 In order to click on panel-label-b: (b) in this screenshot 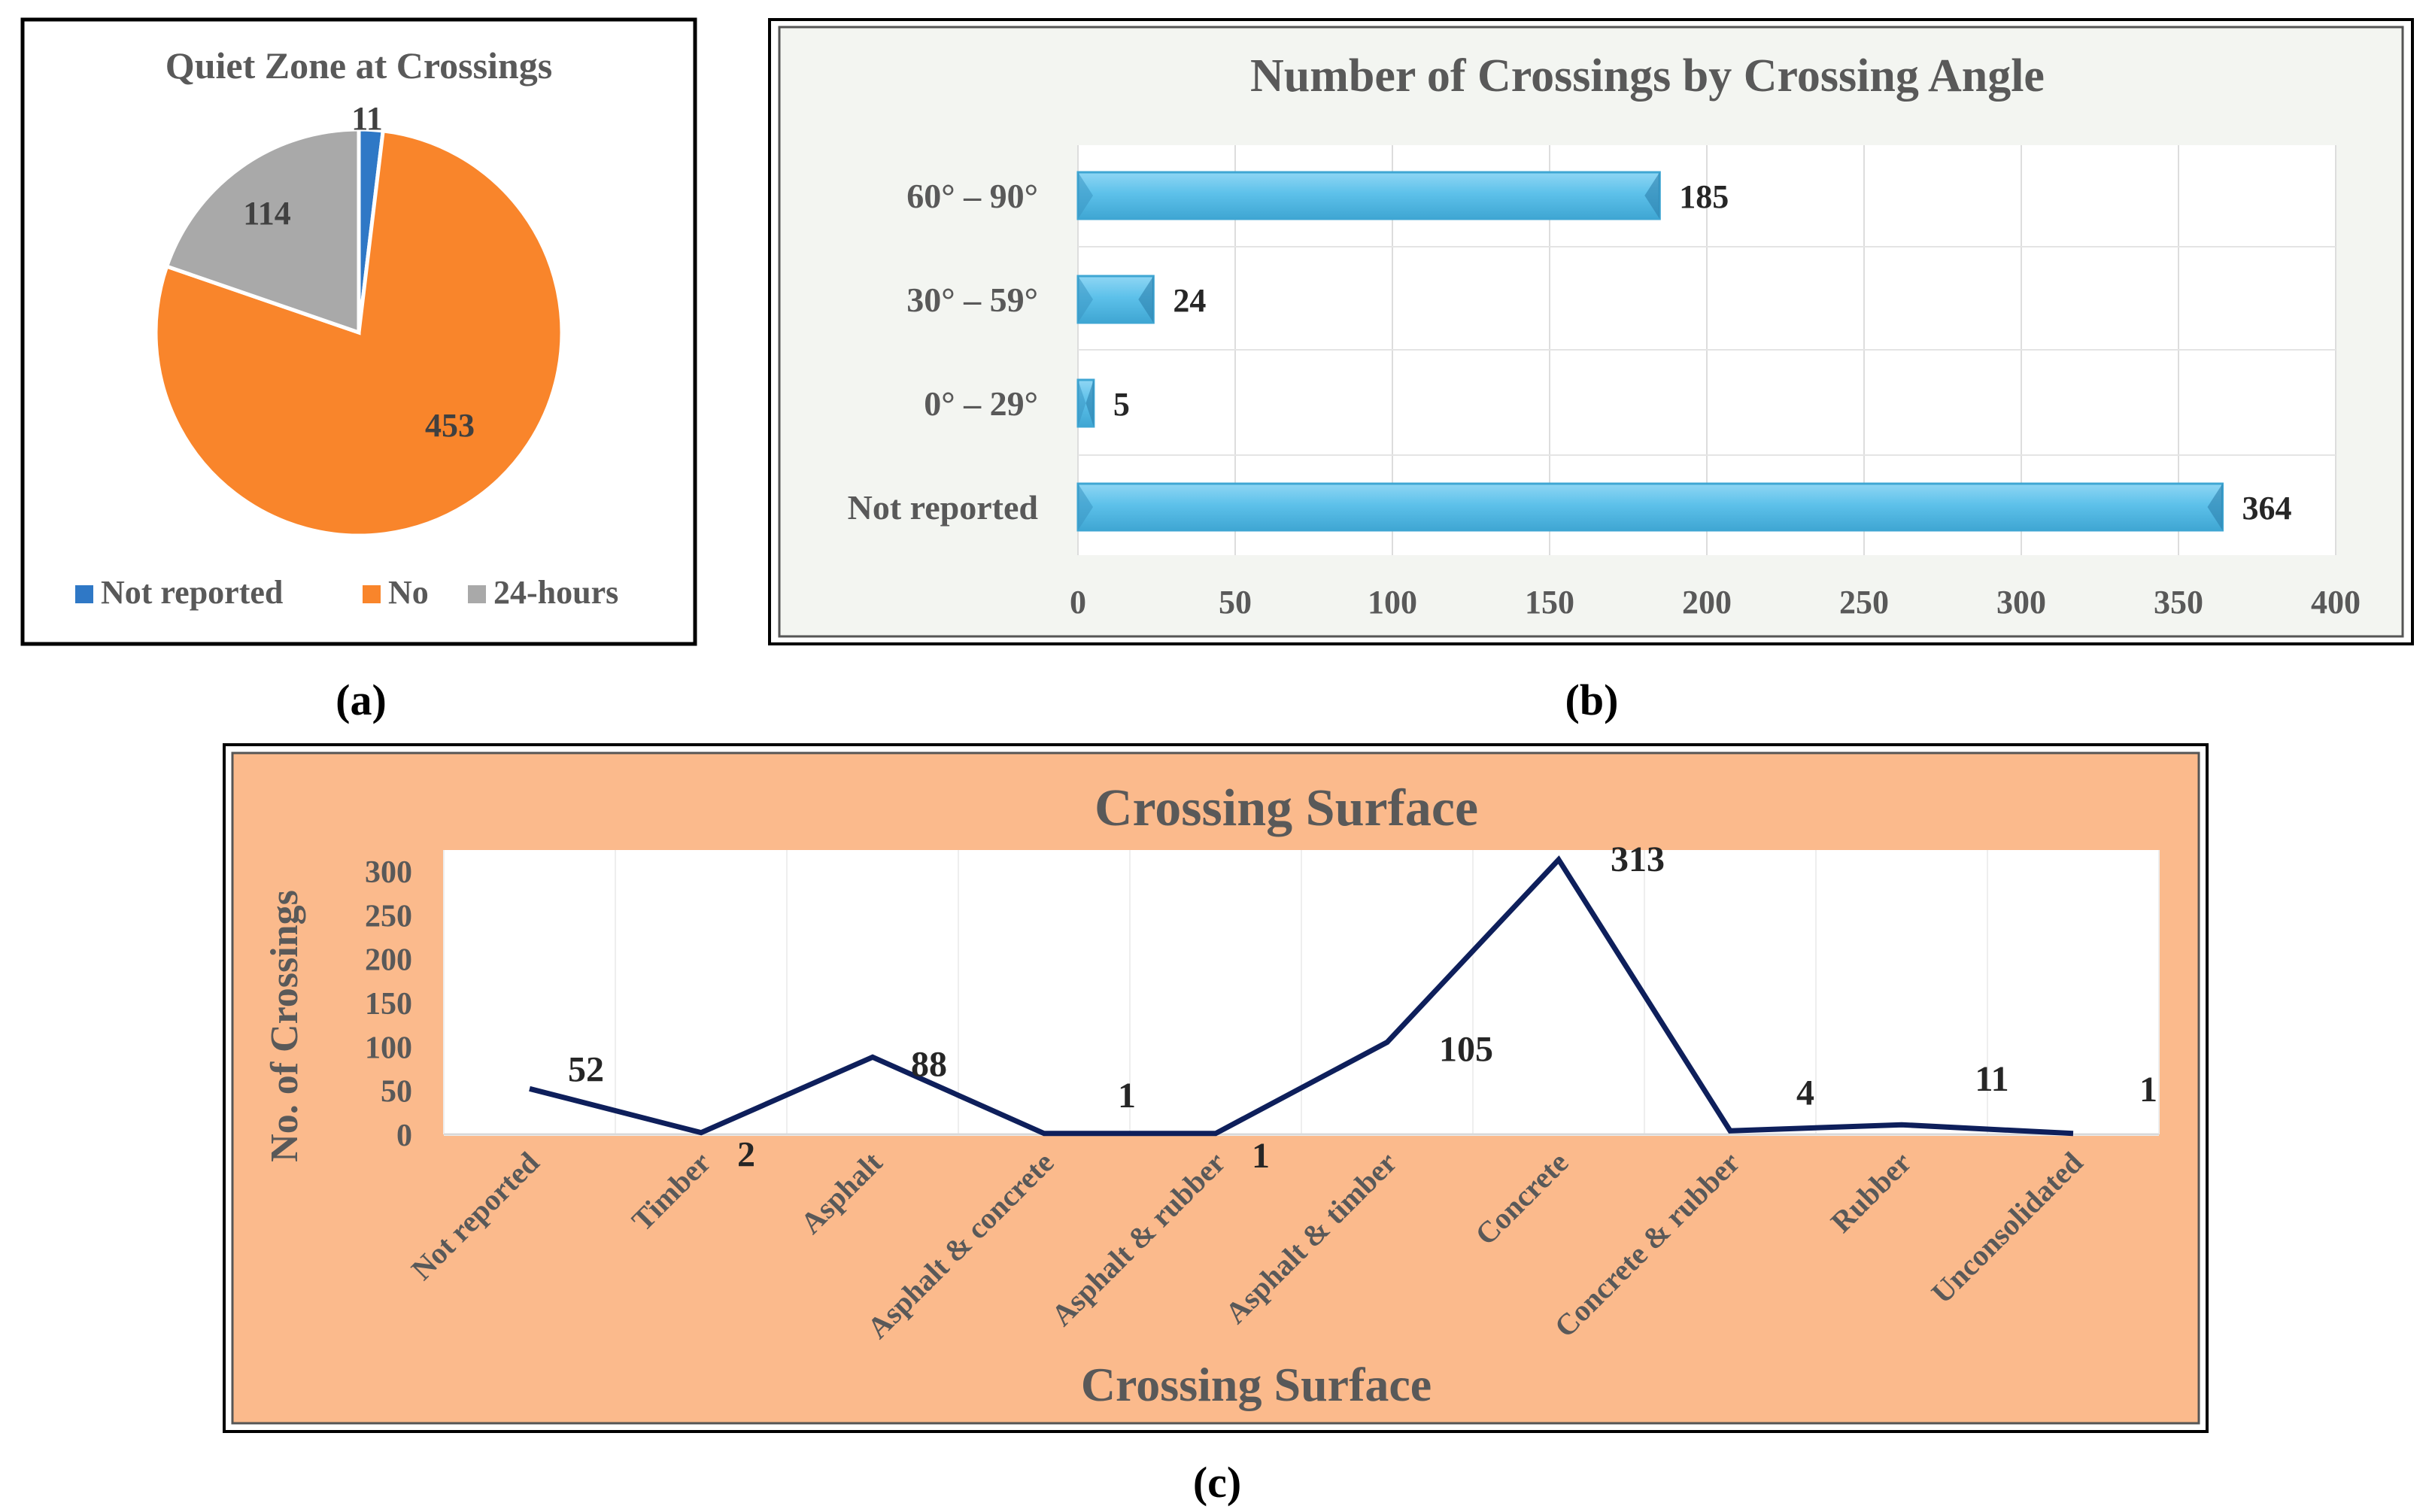, I will do `click(1592, 700)`.